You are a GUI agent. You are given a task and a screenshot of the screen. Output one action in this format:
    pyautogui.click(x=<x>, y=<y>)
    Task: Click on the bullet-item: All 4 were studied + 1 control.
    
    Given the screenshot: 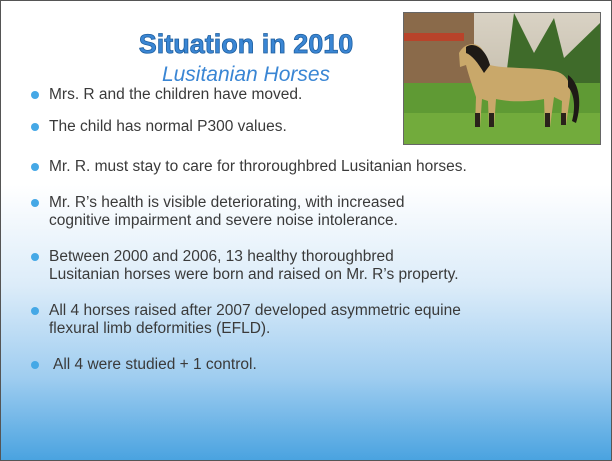 What is the action you would take?
    pyautogui.click(x=155, y=365)
    